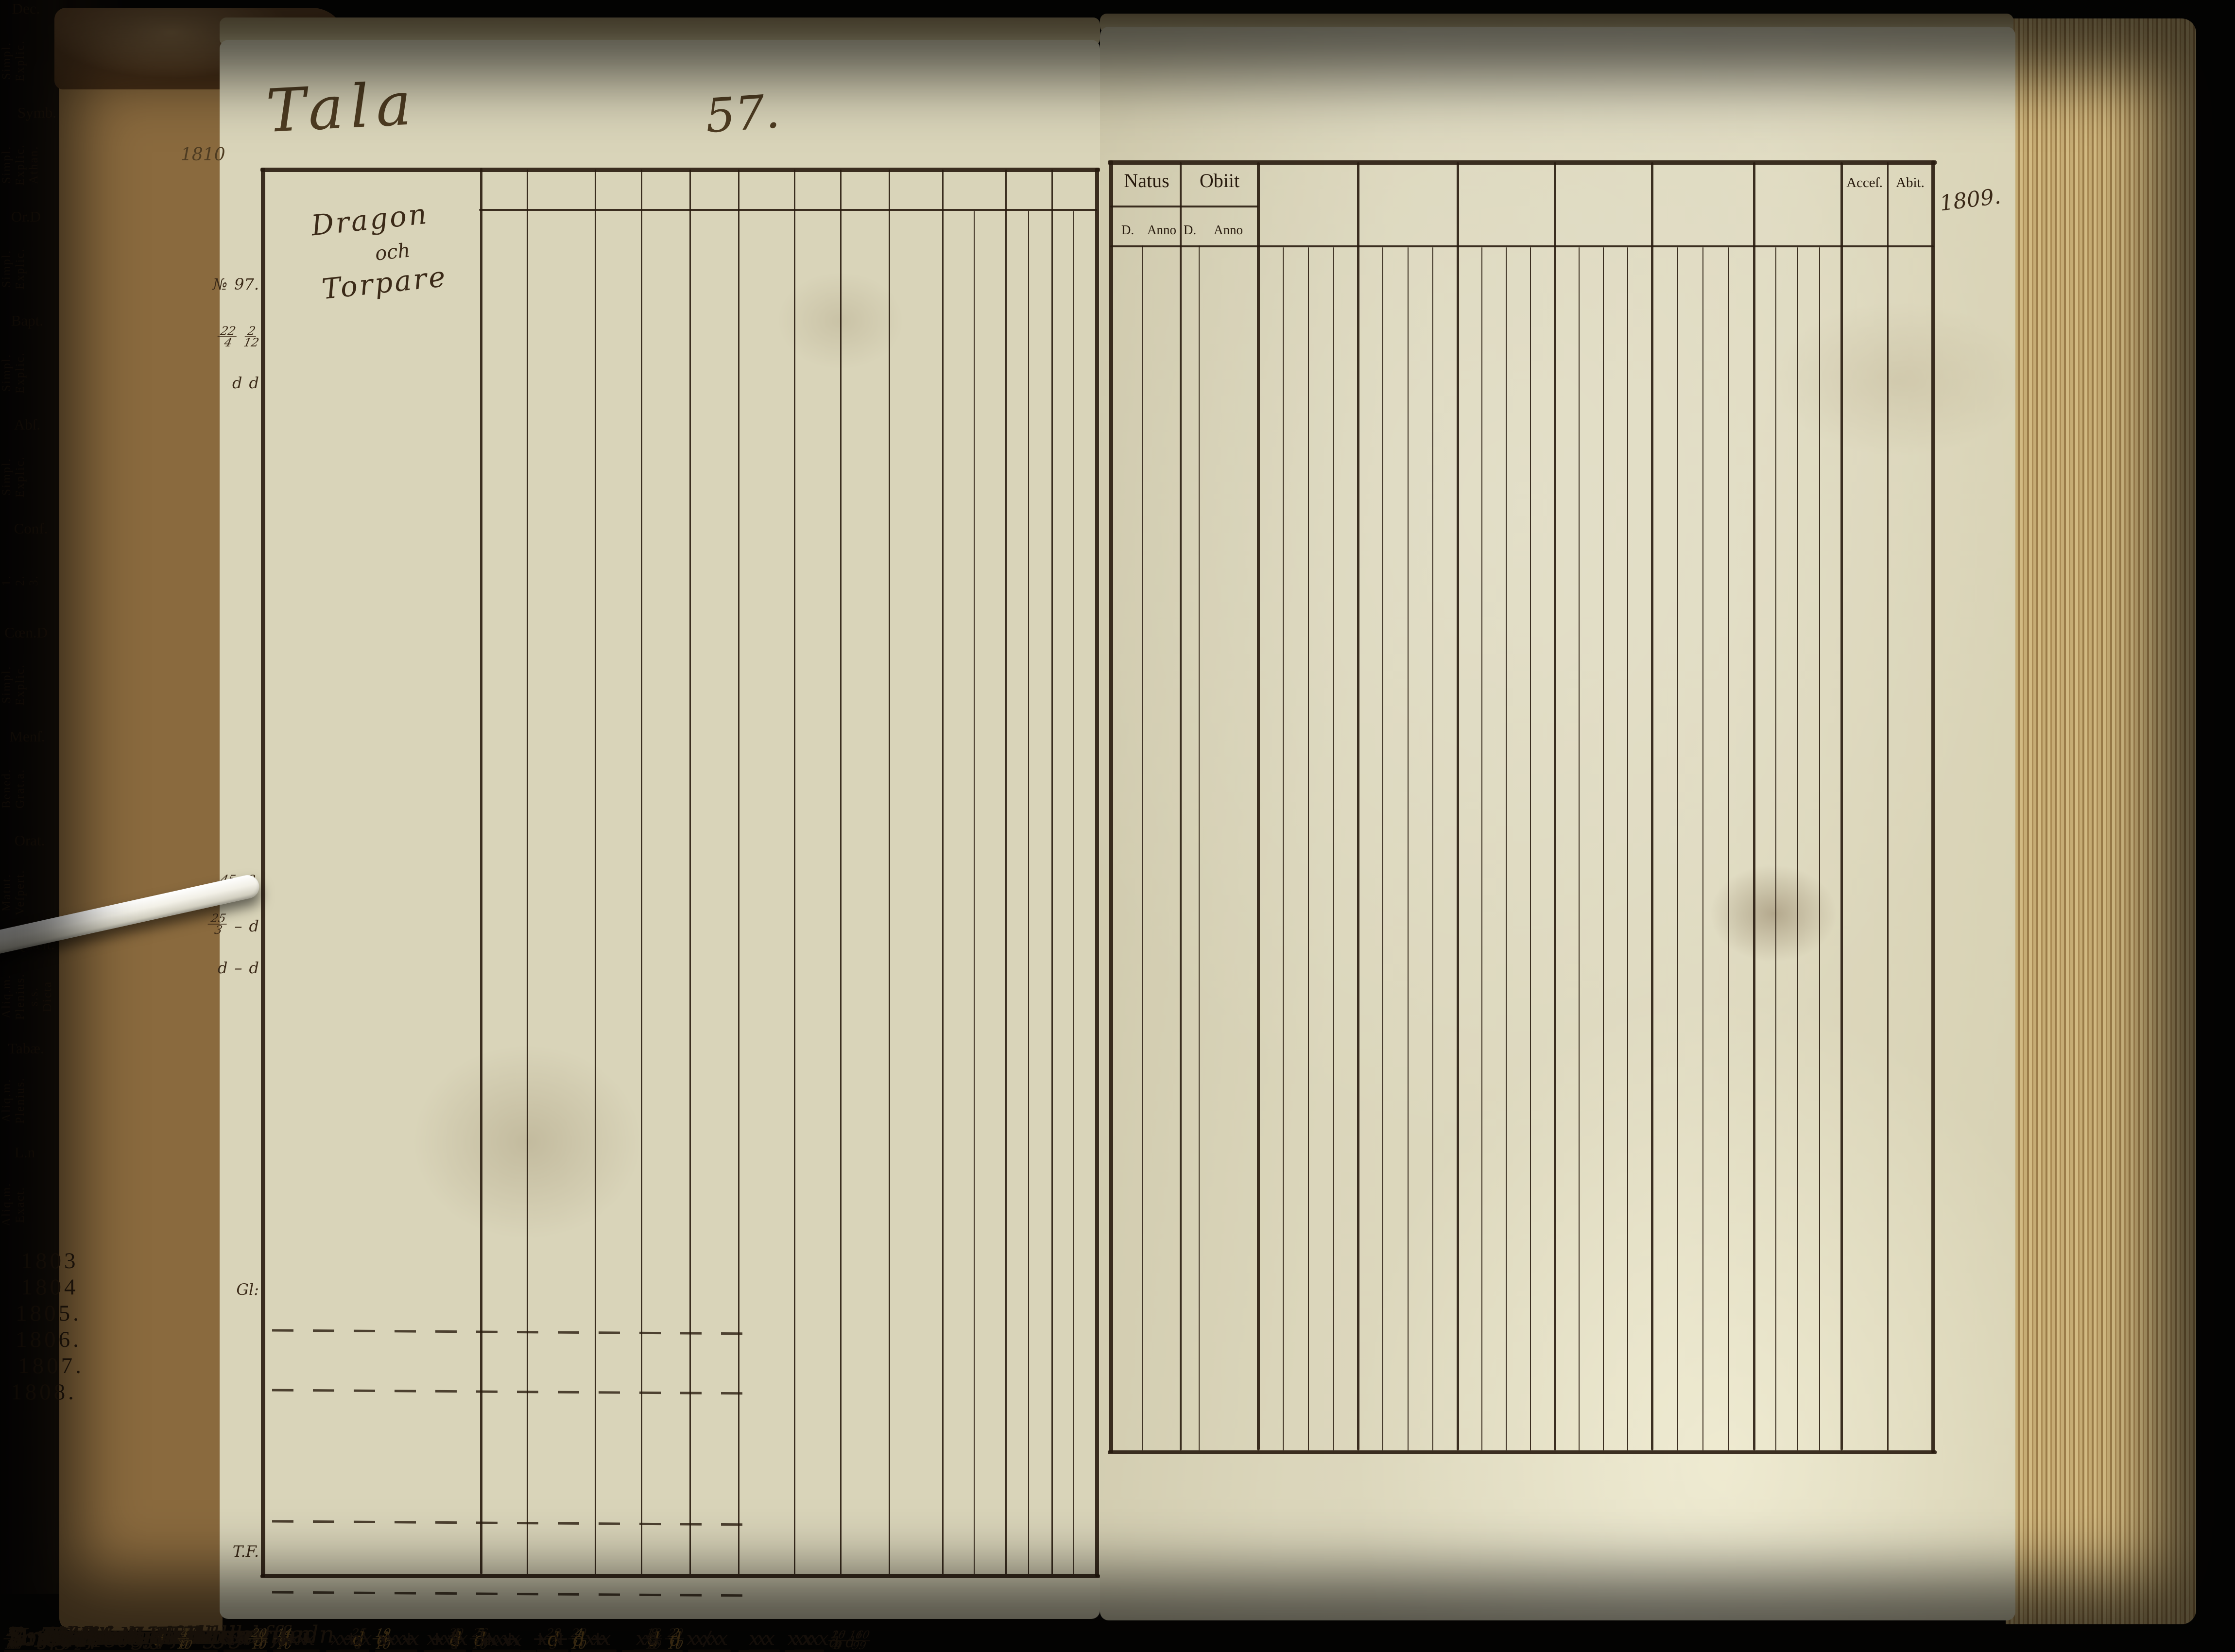 The height and width of the screenshot is (1652, 2235). Describe the element at coordinates (481, 871) in the screenshot. I see `name-column-divider` at that location.